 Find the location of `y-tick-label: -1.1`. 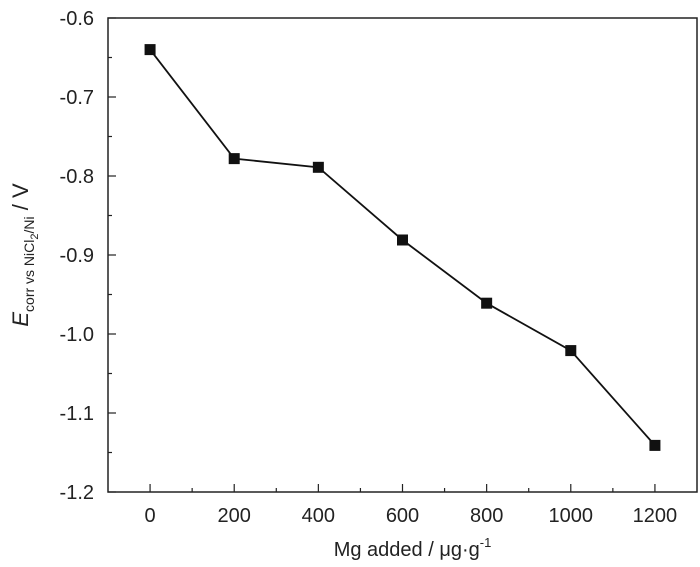

y-tick-label: -1.1 is located at coordinates (77, 414).